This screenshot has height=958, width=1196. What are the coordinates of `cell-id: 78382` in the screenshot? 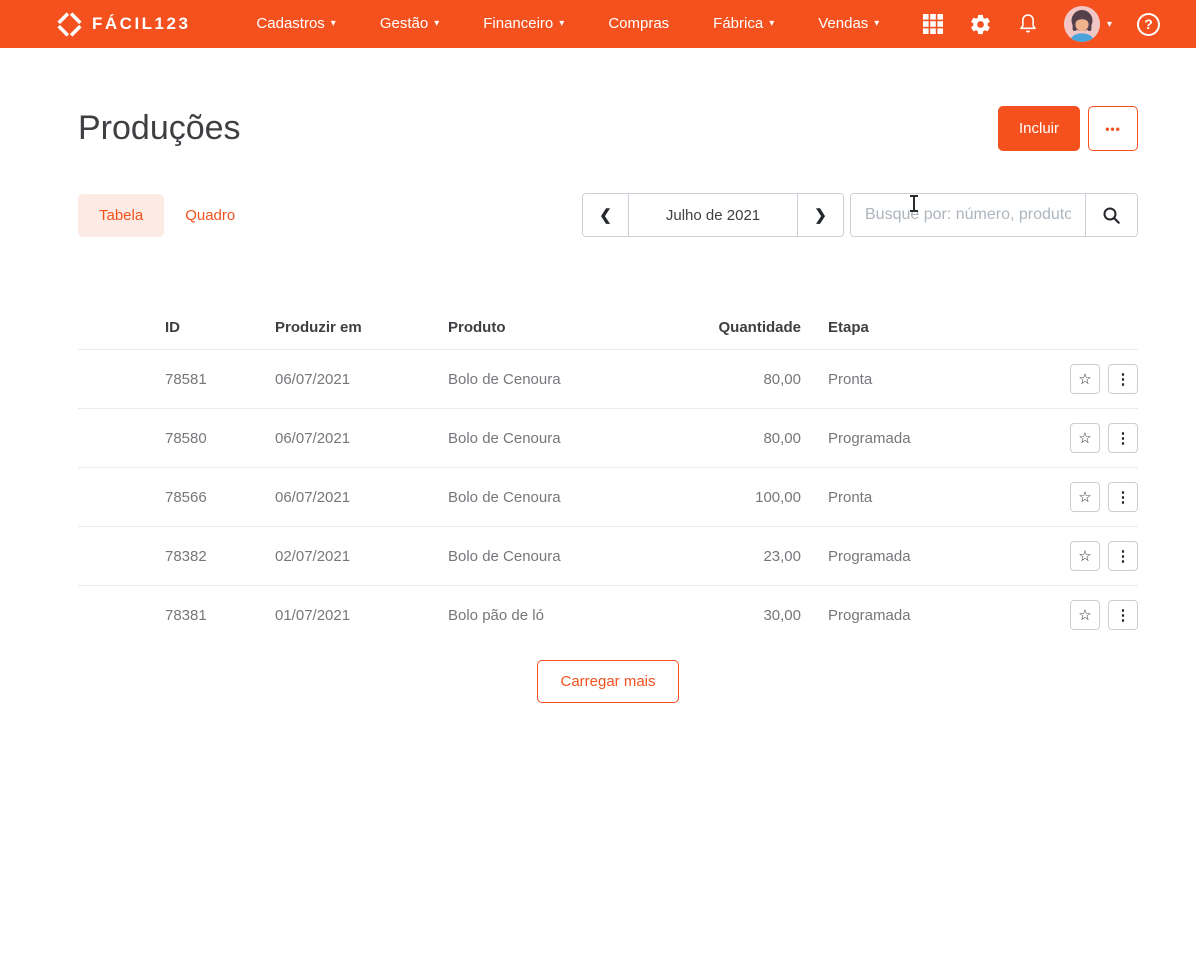 It's located at (186, 556).